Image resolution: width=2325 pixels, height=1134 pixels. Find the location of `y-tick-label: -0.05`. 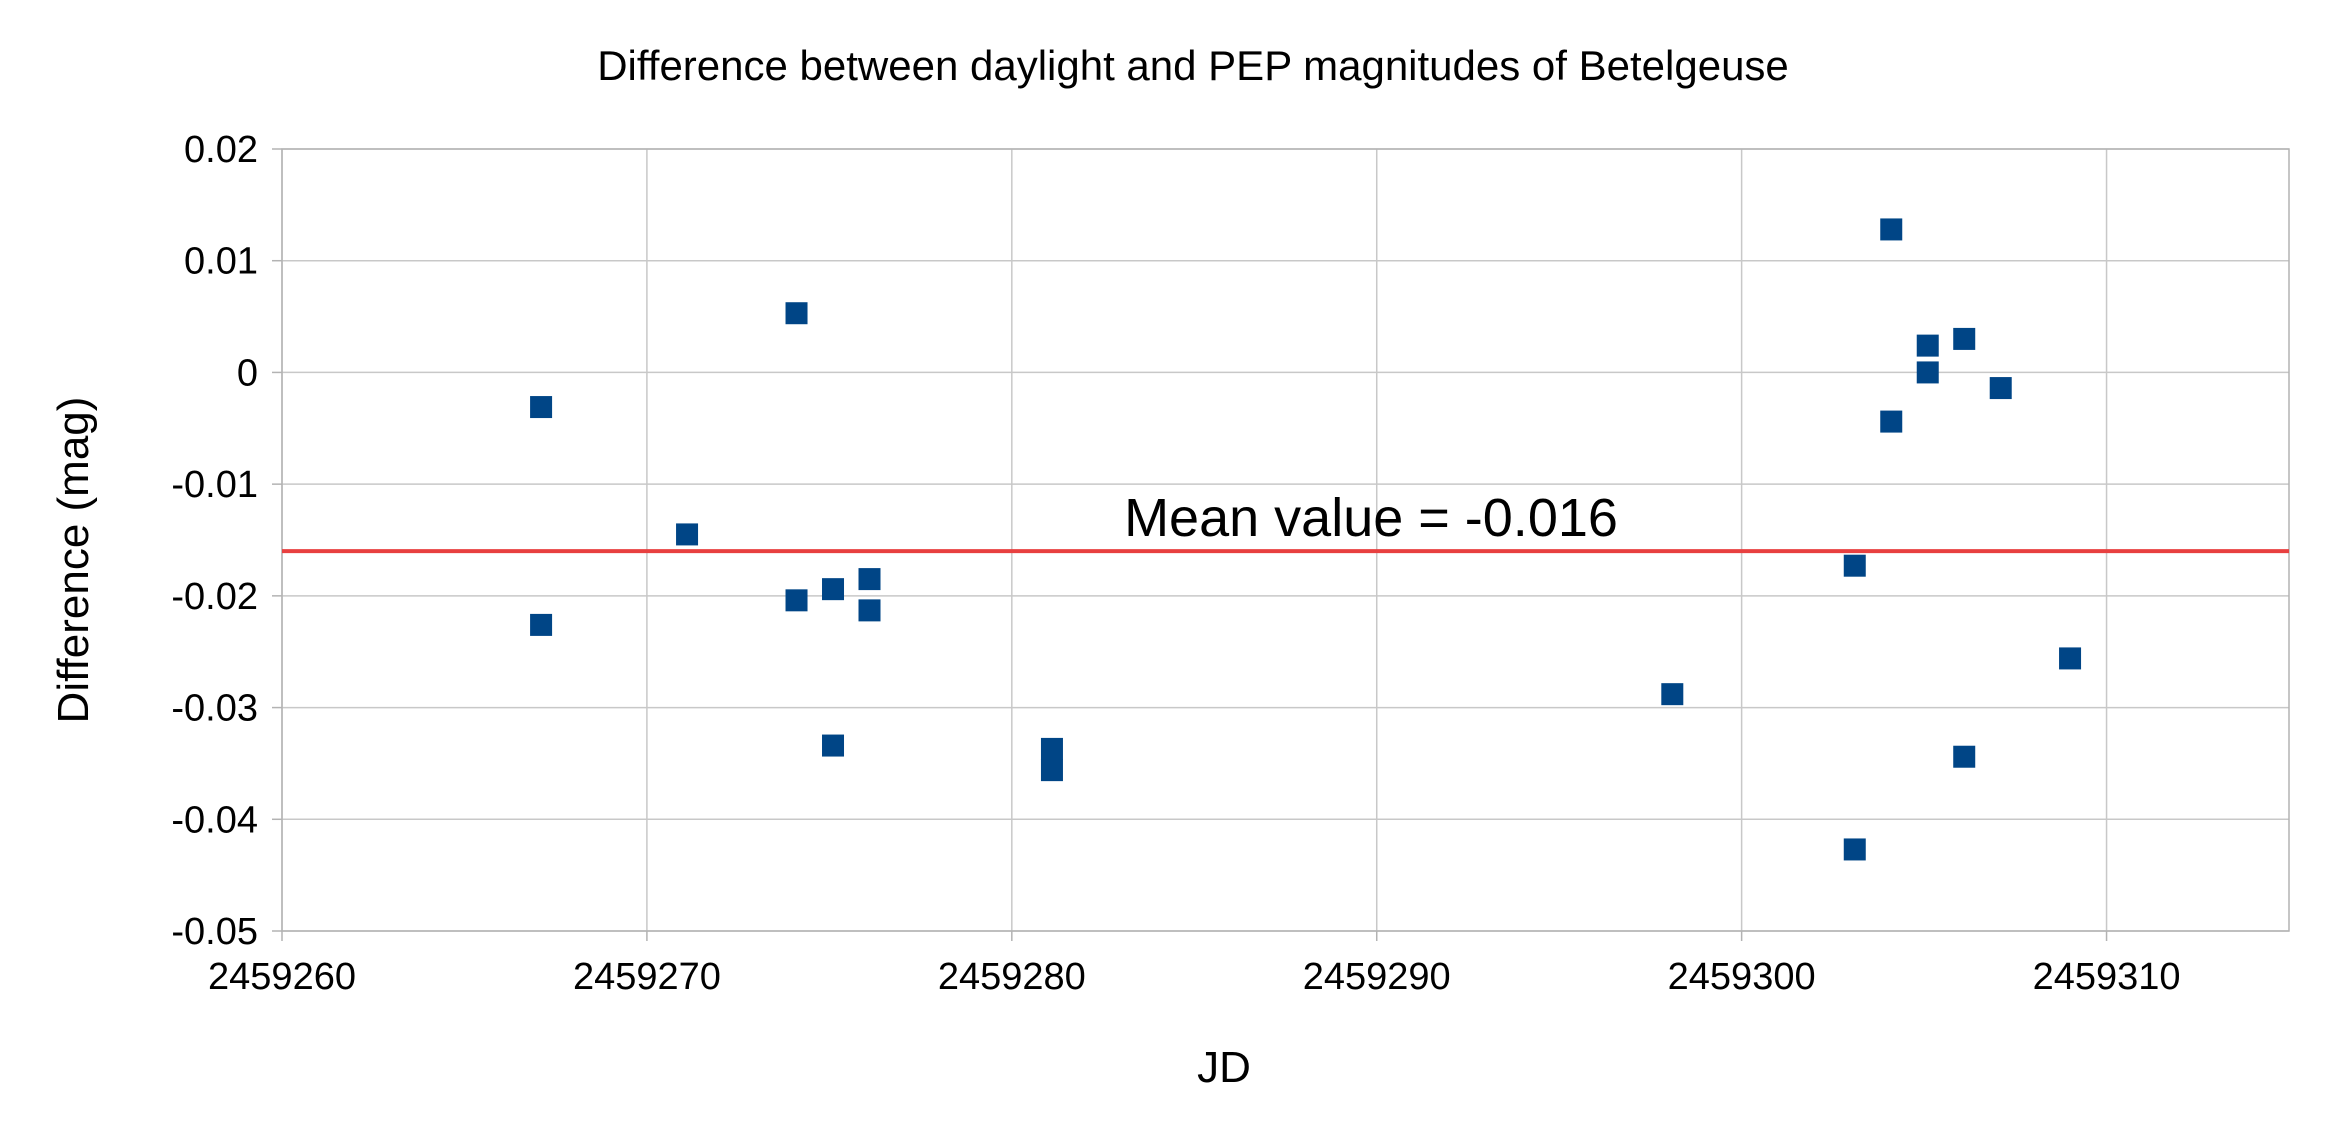

y-tick-label: -0.05 is located at coordinates (214, 932).